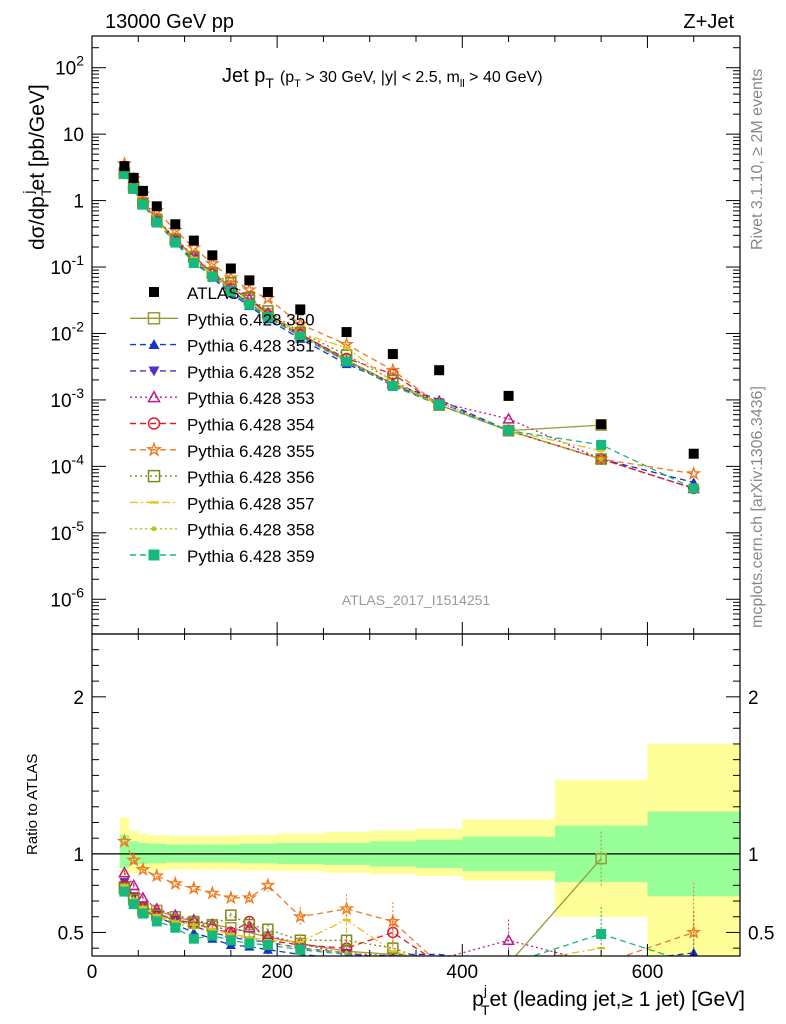 This screenshot has width=786, height=1024. I want to click on band-inner-bin, so click(124, 852).